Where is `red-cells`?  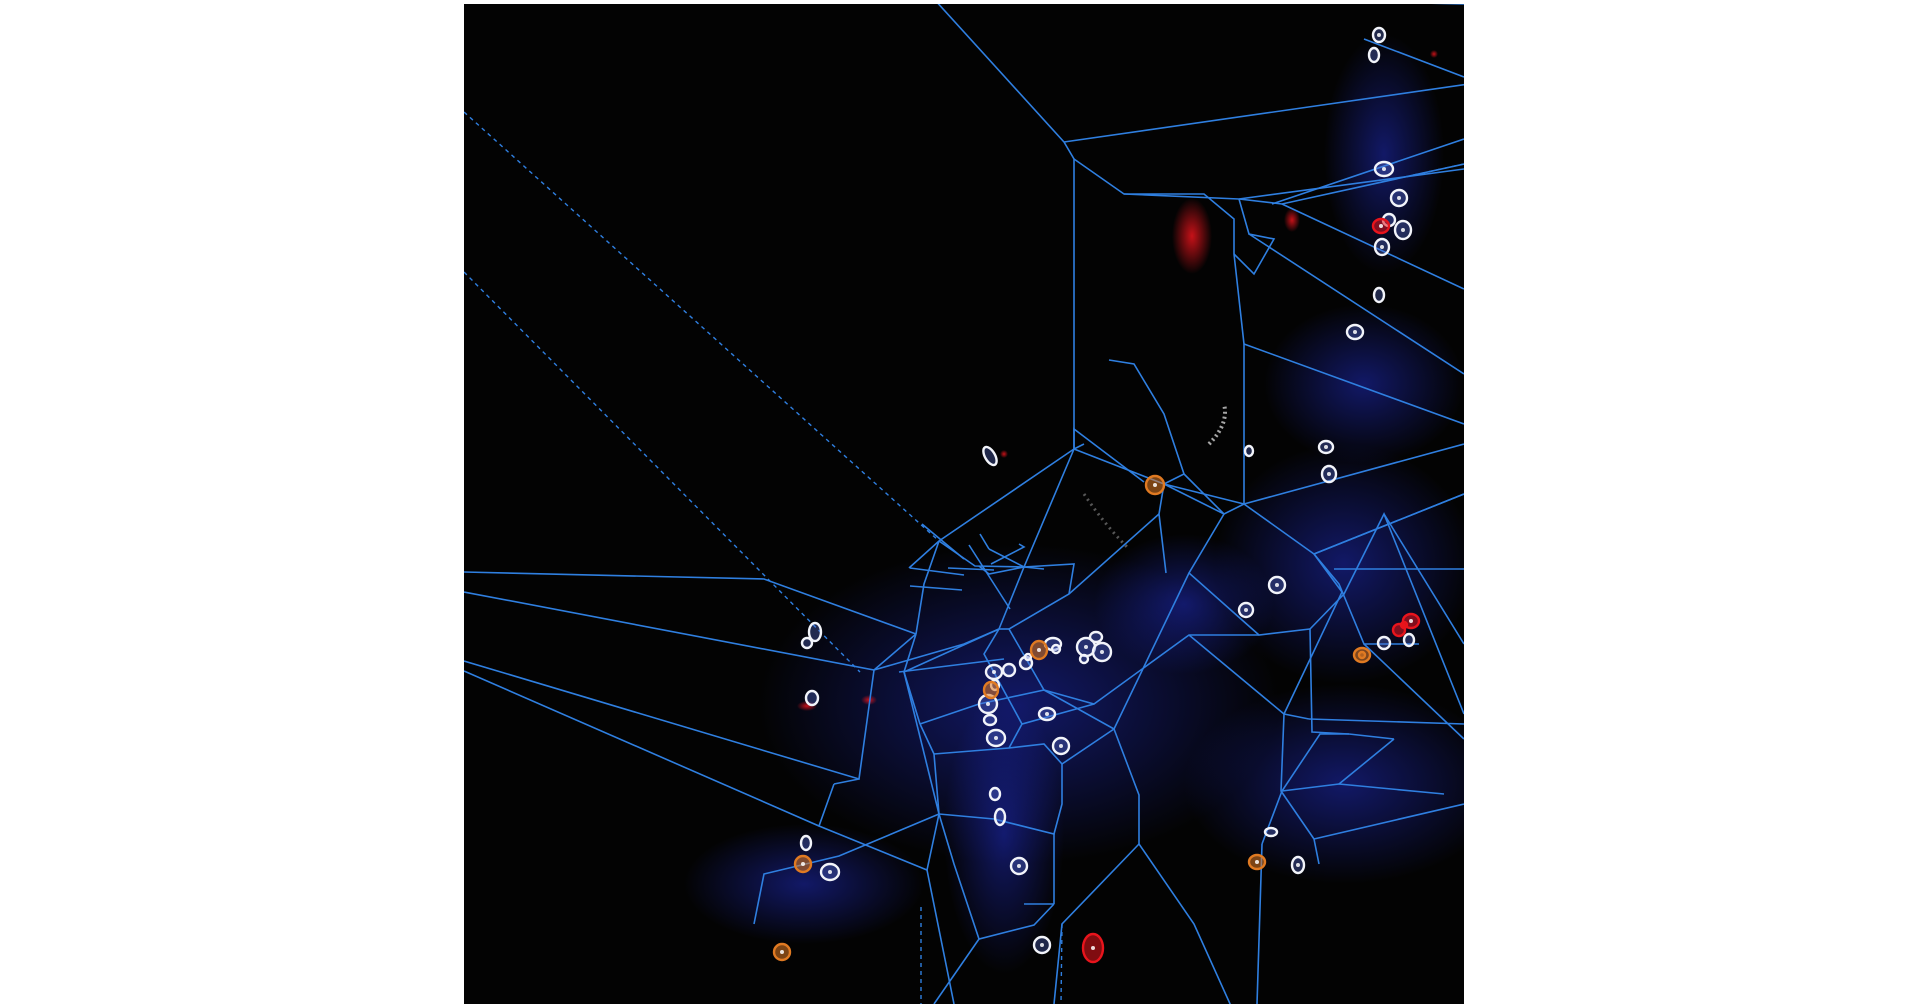
red-cells is located at coordinates (1251, 590).